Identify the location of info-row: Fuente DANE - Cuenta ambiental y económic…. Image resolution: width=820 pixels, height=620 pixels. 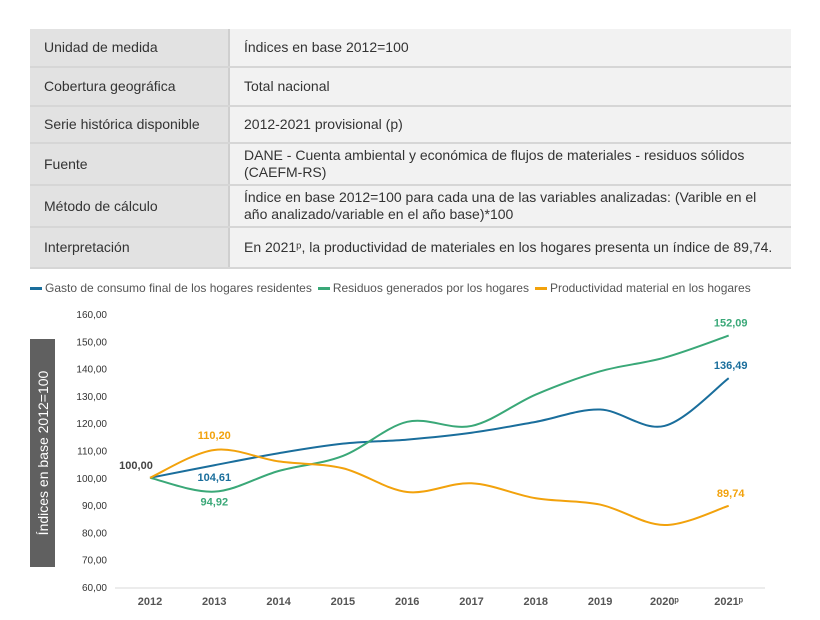
(410, 164).